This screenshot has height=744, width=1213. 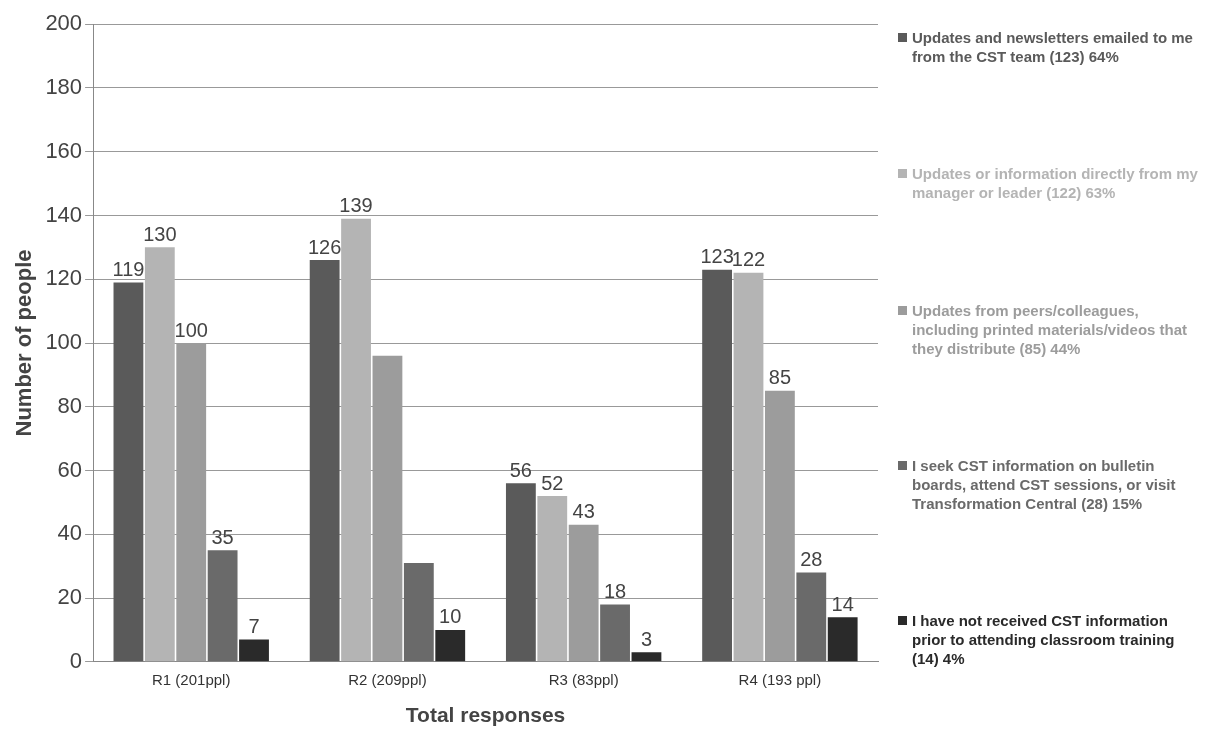 I want to click on data-label: 10, so click(x=450, y=616).